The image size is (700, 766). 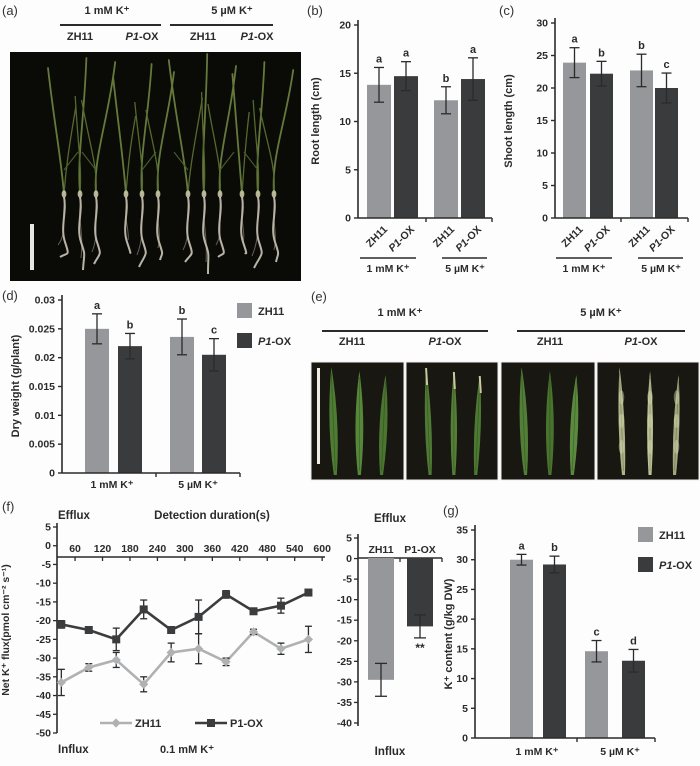 What do you see at coordinates (45, 416) in the screenshot?
I see `y-tick-label: 0.01` at bounding box center [45, 416].